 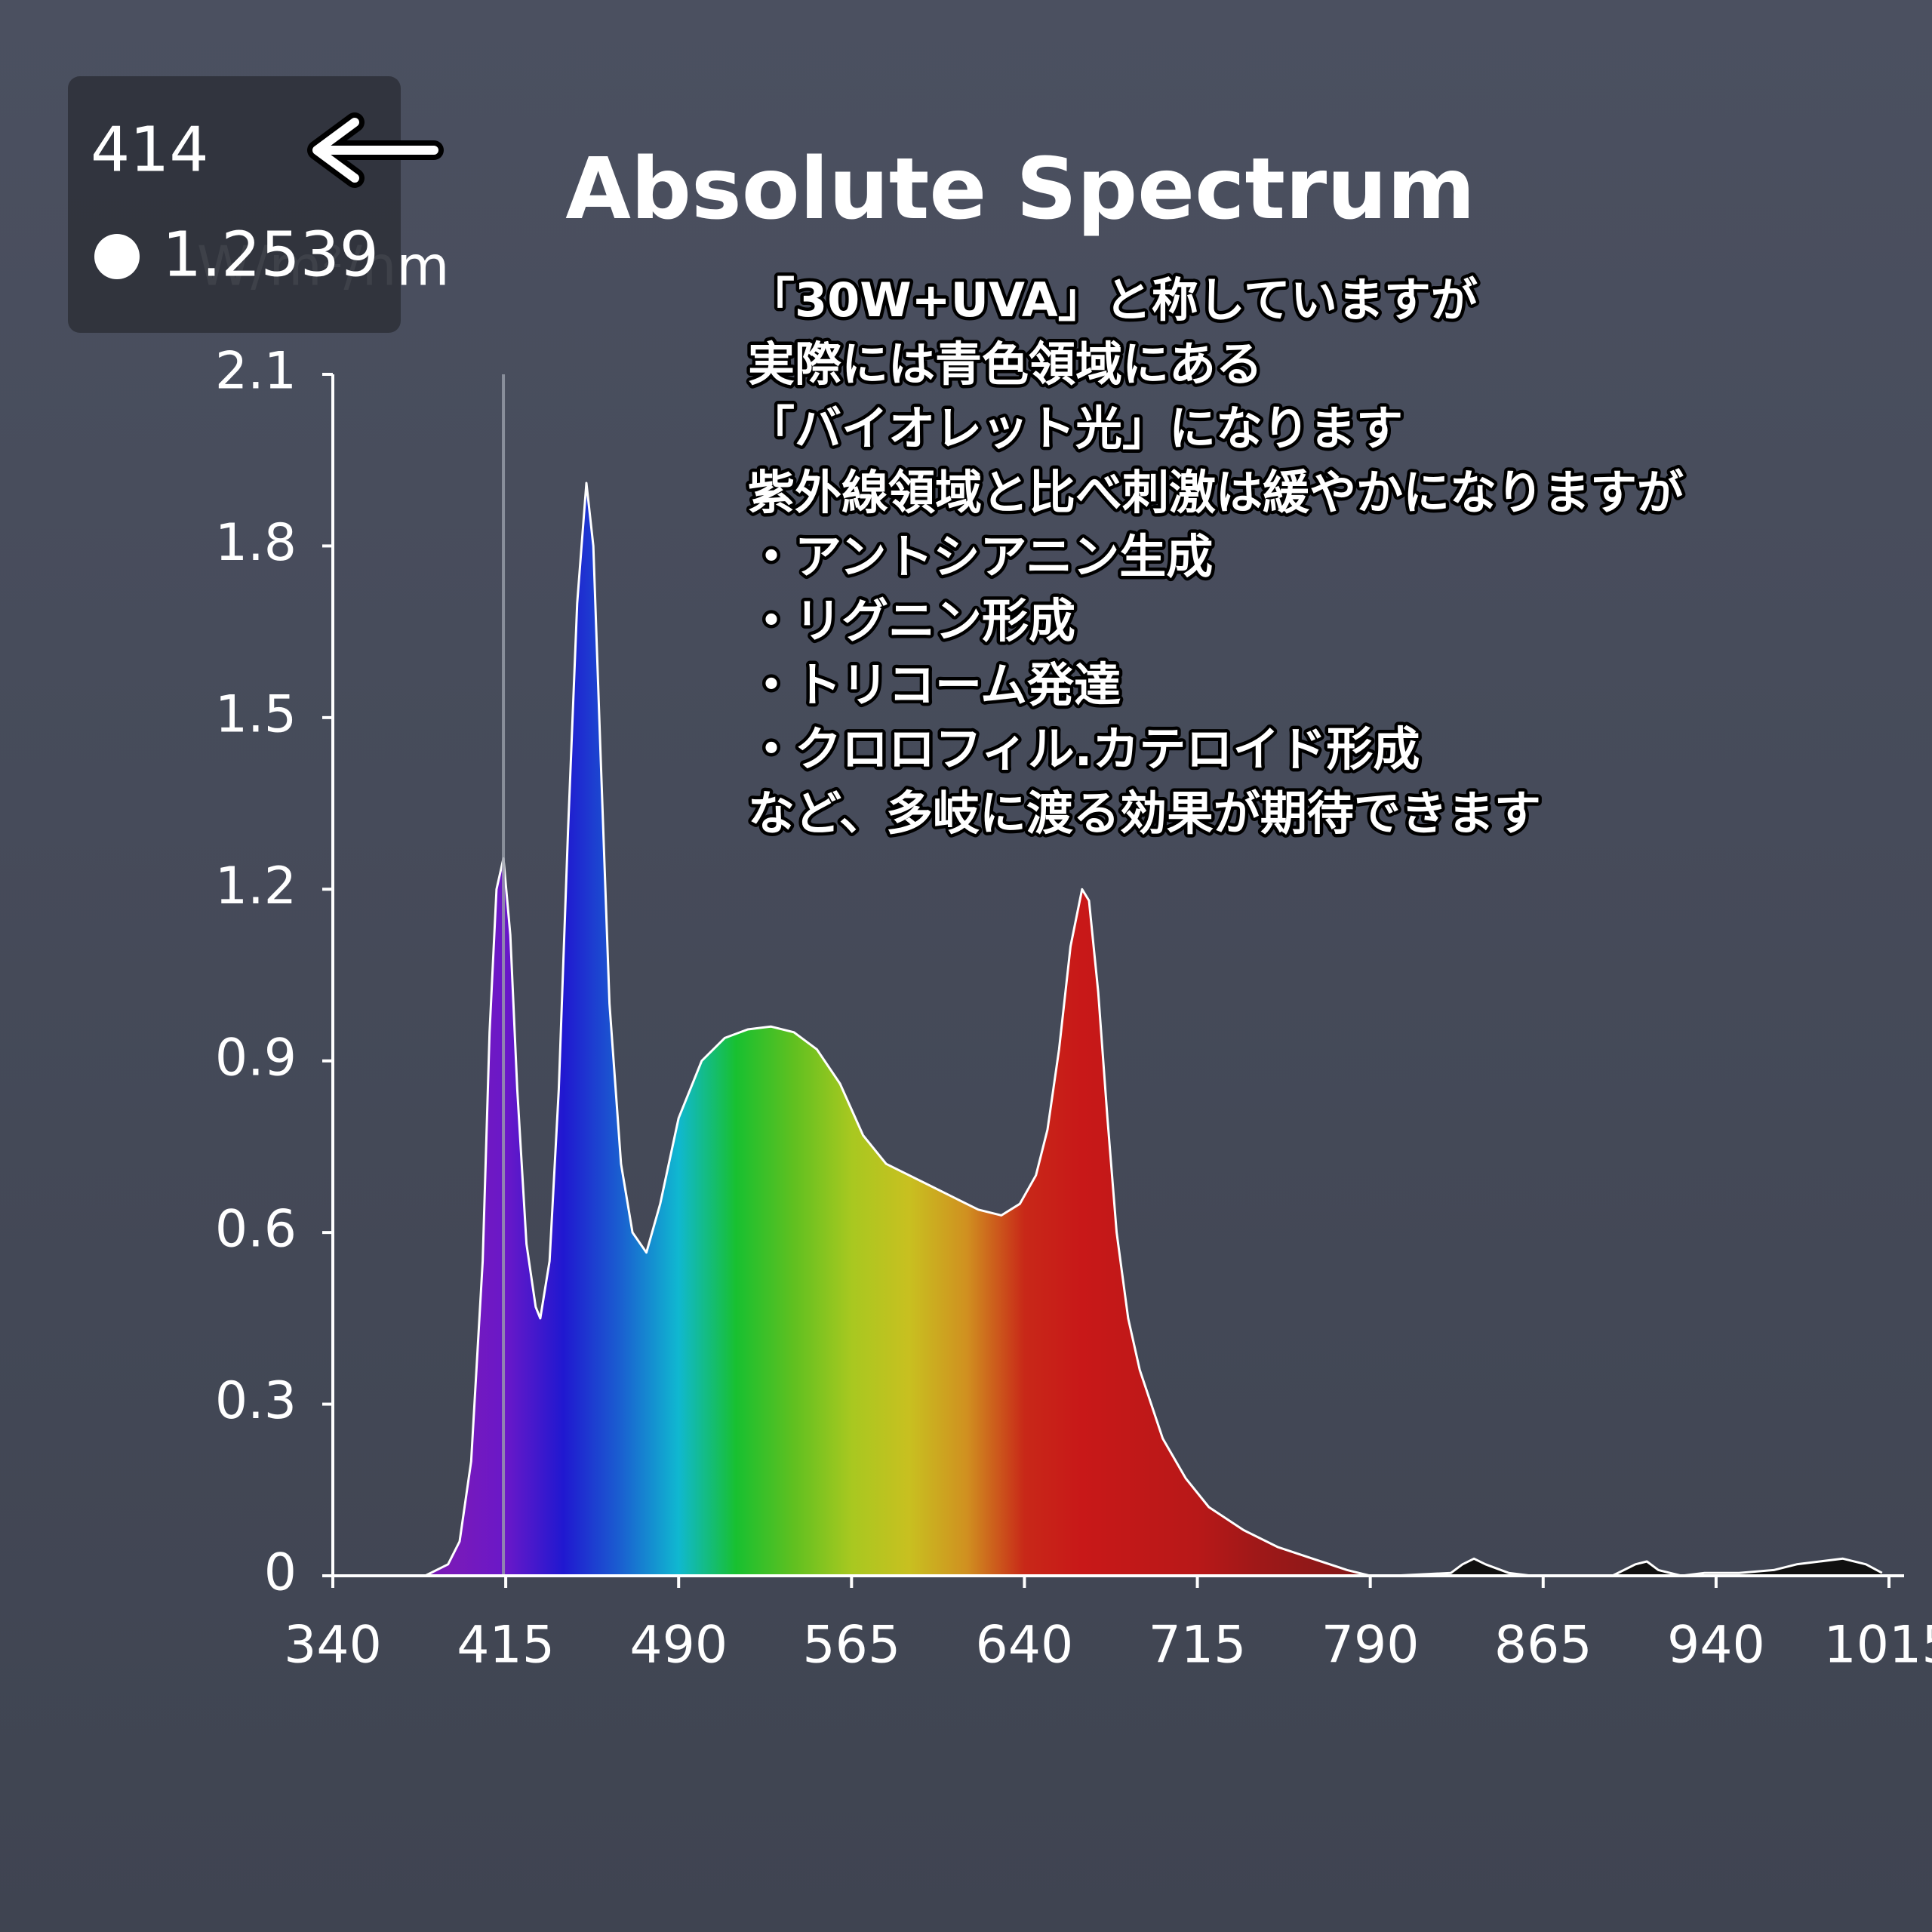 What do you see at coordinates (1020, 189) in the screenshot?
I see `chart-title: Absolute Spectrum` at bounding box center [1020, 189].